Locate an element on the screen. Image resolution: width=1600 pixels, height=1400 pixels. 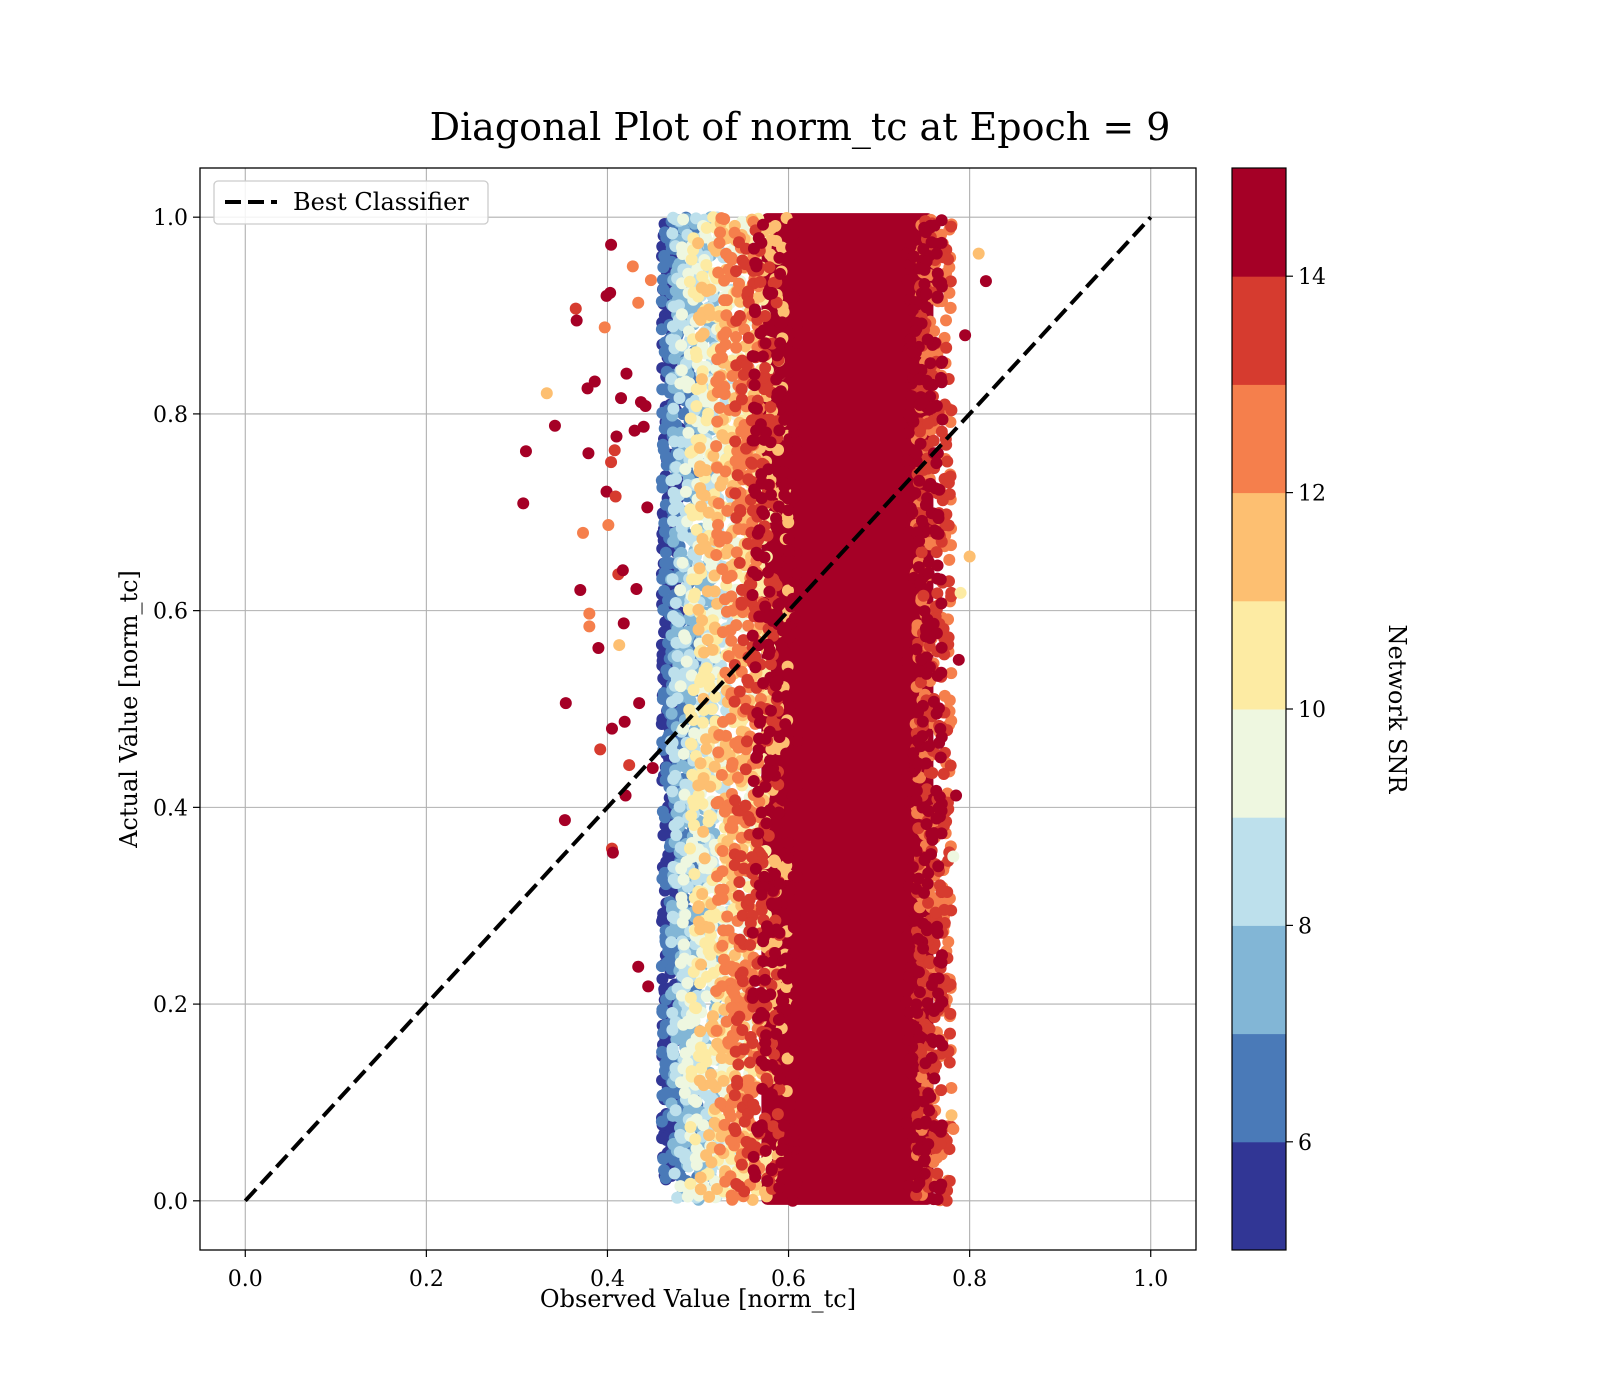
colorbar-label: Network SNR is located at coordinates (1397, 710).